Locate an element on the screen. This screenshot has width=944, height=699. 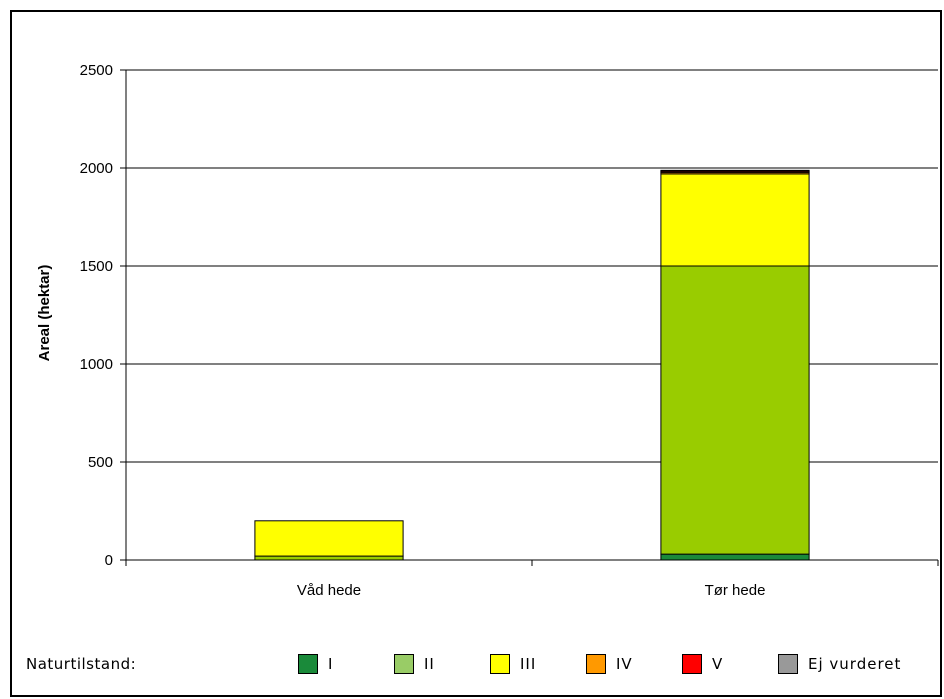
x-tick-label: Våd hede is located at coordinates (329, 590).